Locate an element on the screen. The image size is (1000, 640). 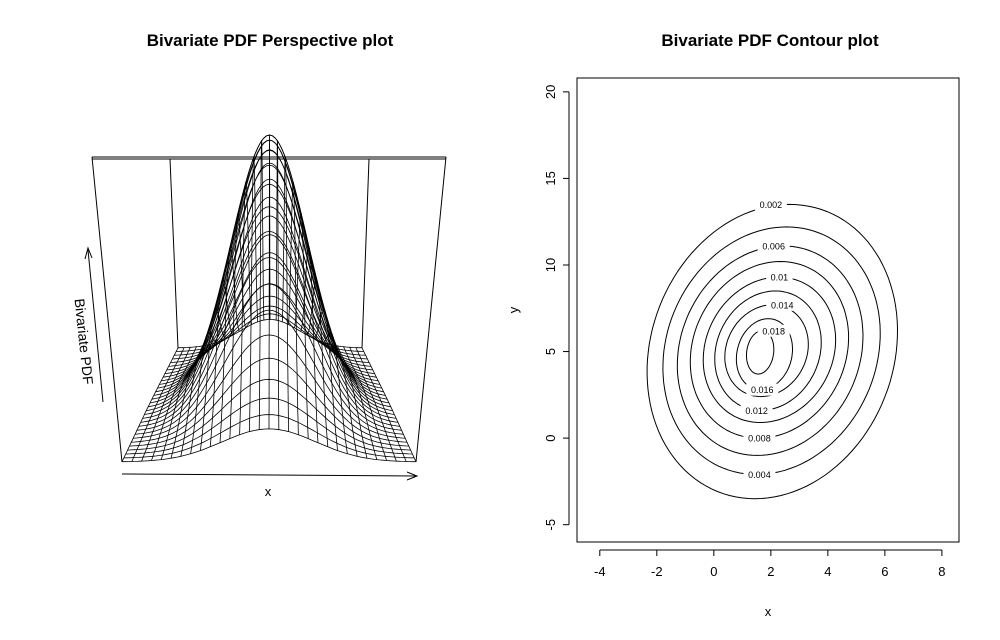
x-tick-label: 6 is located at coordinates (884, 571).